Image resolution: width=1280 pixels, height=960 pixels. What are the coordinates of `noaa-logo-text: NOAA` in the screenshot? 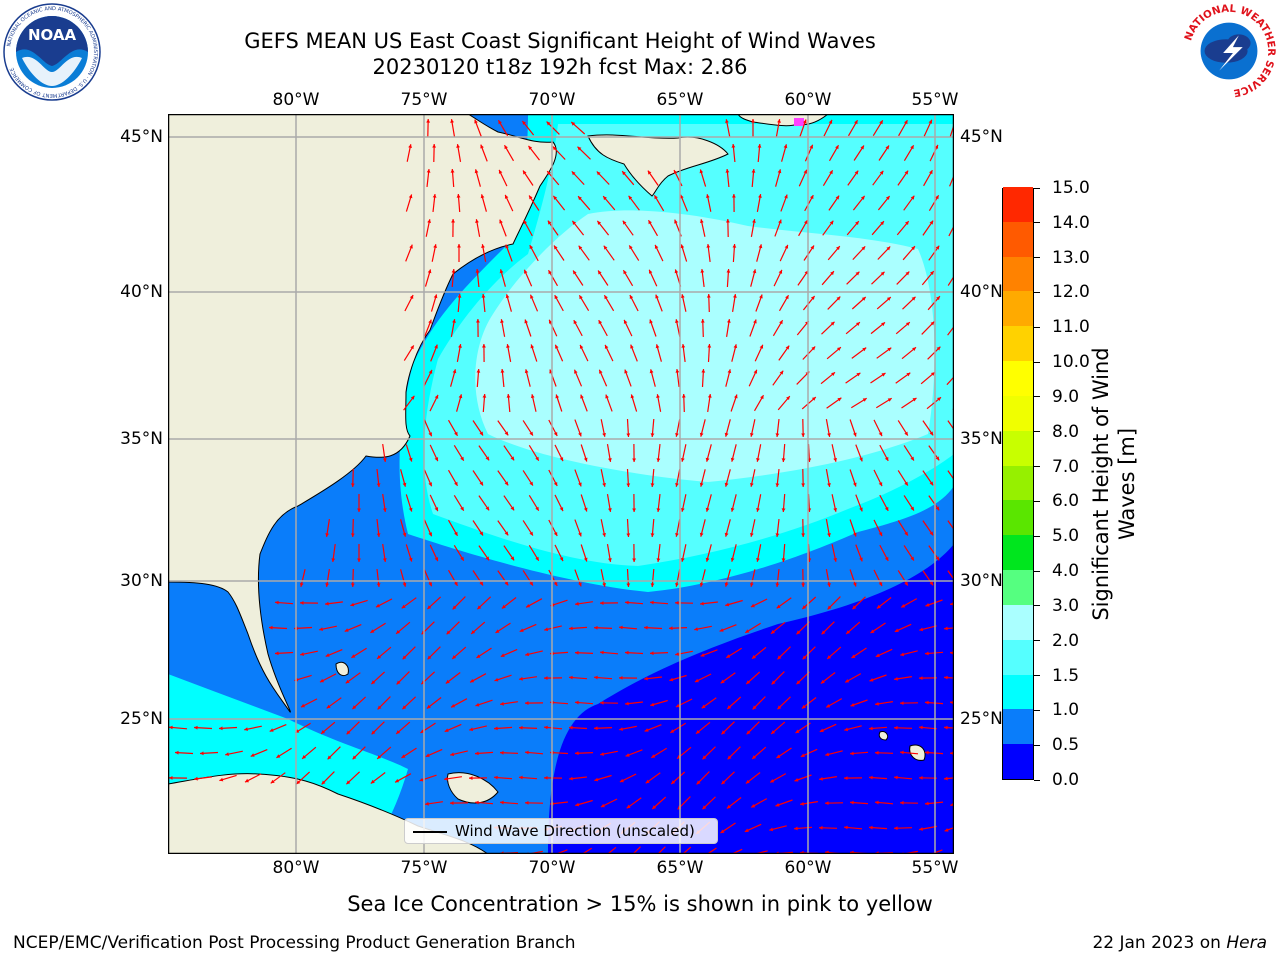 It's located at (52, 35).